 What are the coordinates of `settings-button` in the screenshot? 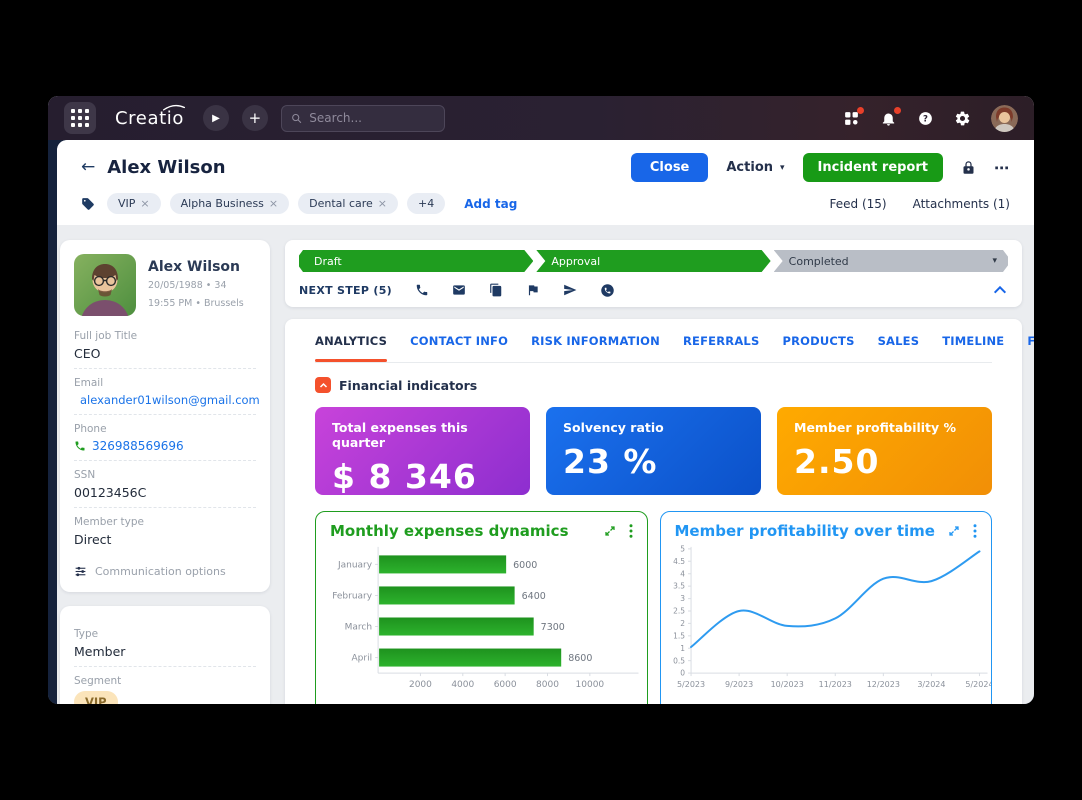 It's located at (962, 118).